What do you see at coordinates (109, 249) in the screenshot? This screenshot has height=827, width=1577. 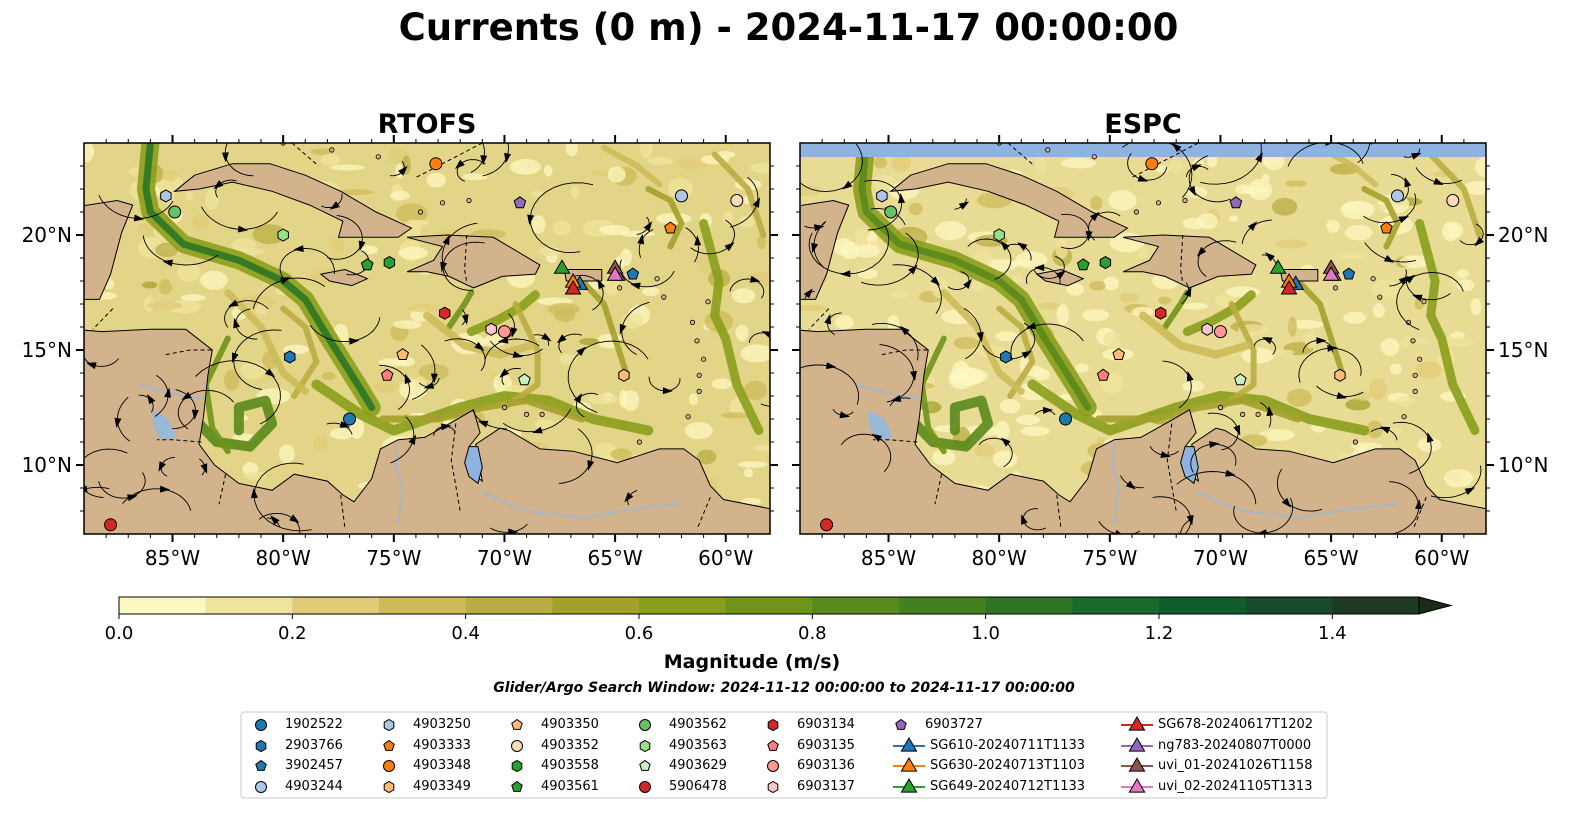 I see `land-yucatan` at bounding box center [109, 249].